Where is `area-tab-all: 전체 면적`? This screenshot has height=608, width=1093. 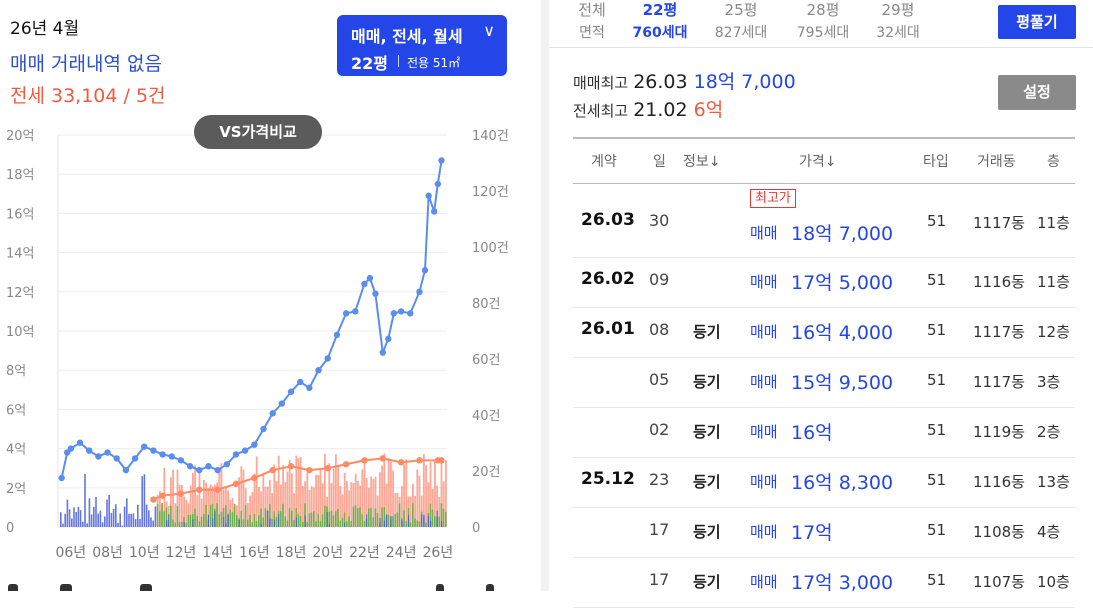
area-tab-all: 전체 면적 is located at coordinates (592, 23).